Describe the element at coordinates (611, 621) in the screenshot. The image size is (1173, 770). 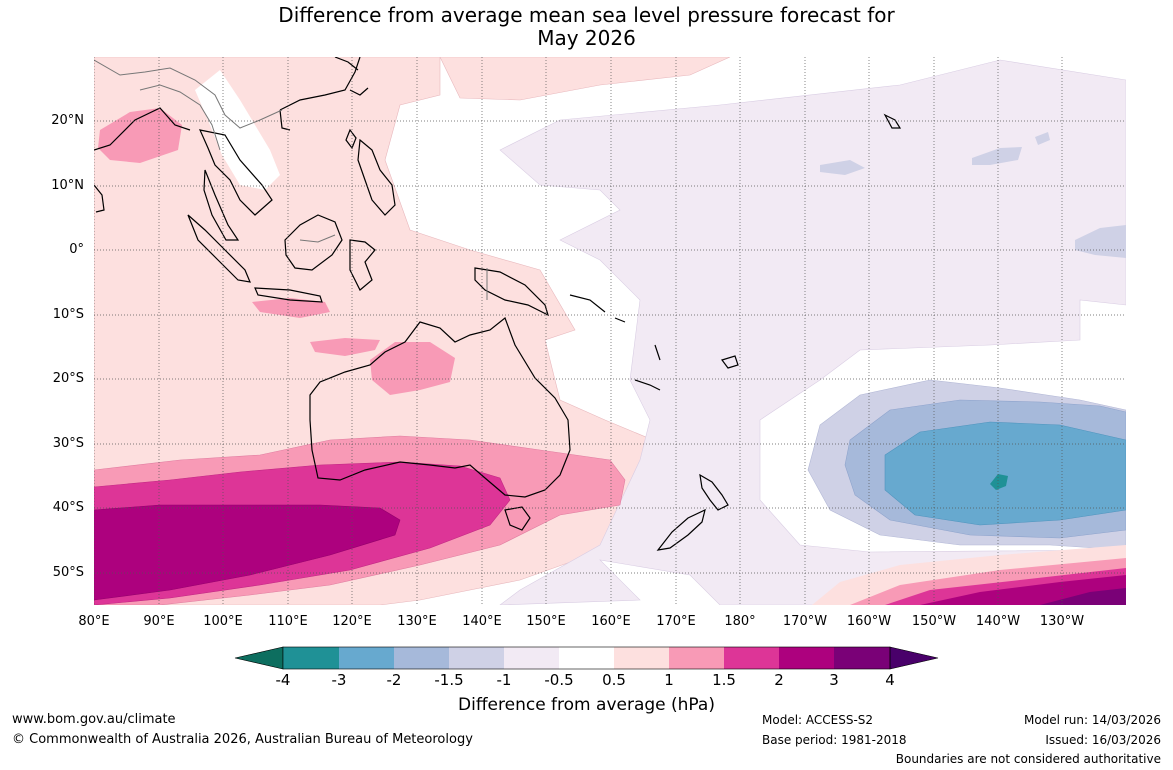
I see `lon-label-160e: 160°E` at that location.